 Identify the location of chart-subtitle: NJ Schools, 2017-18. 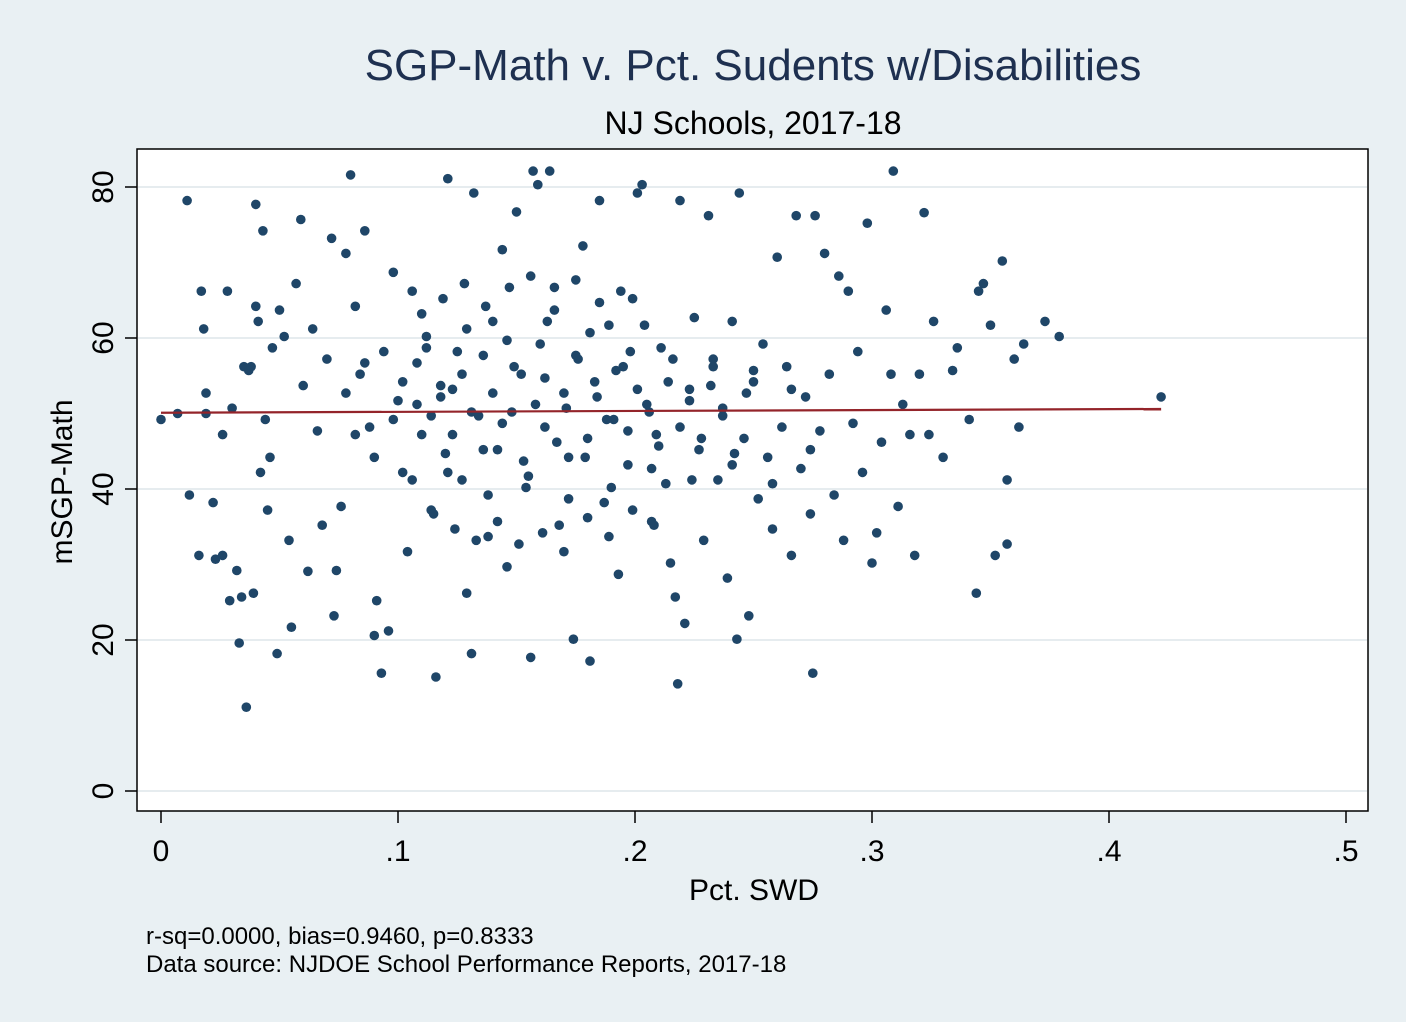
(752, 123).